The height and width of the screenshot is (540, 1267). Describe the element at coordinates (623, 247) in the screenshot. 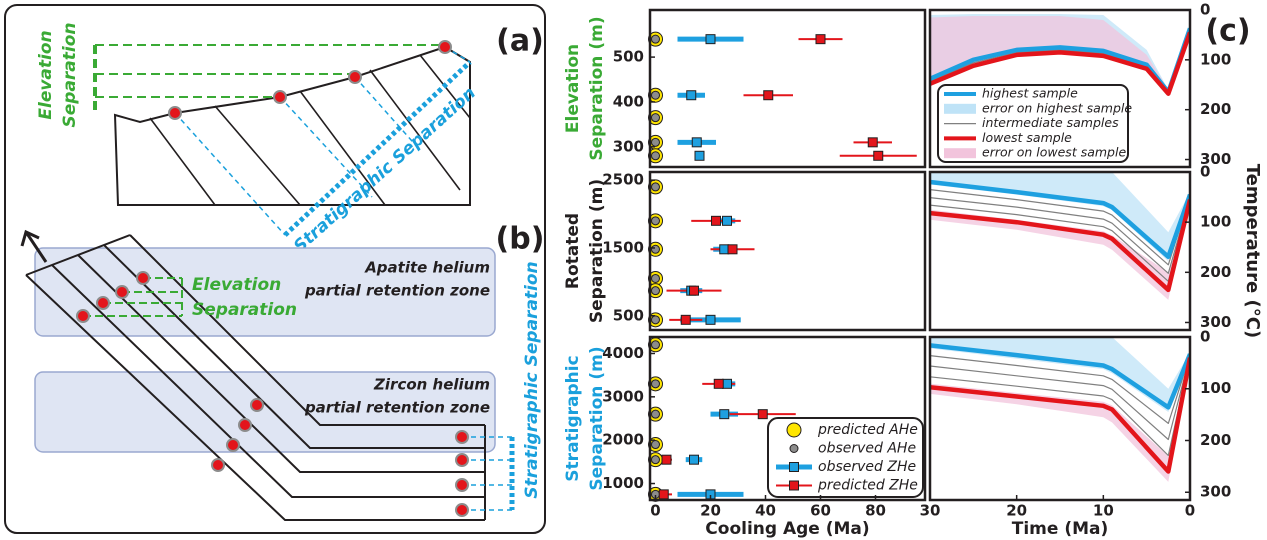

I see `y-tick-label: 1500` at that location.